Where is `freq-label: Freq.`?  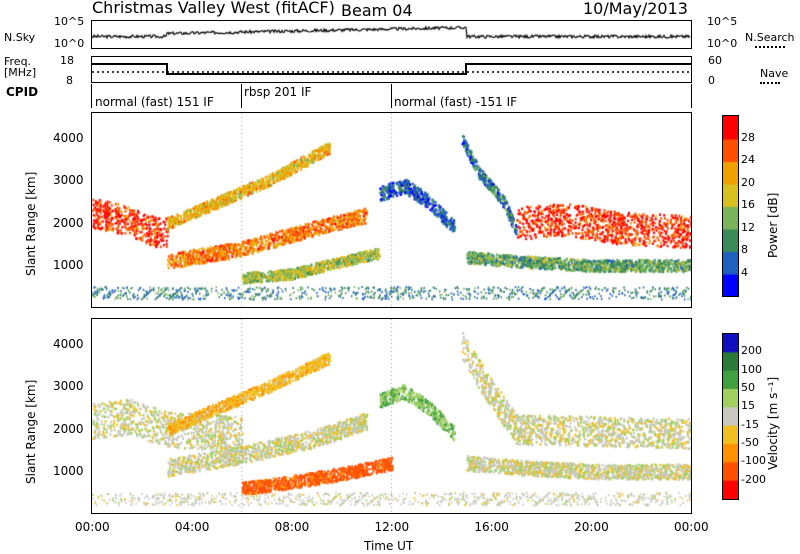 freq-label: Freq. is located at coordinates (18, 61).